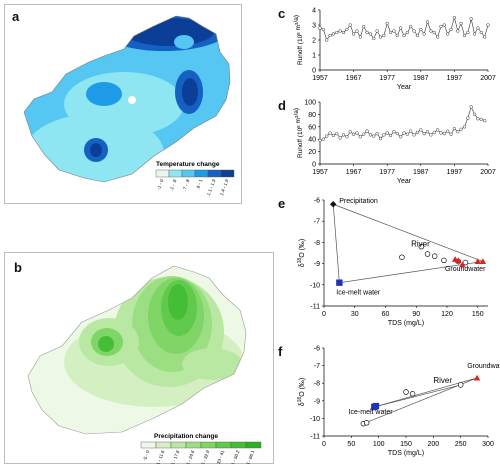 The image size is (500, 470). I want to click on x-tick-label: 50, so click(351, 444).